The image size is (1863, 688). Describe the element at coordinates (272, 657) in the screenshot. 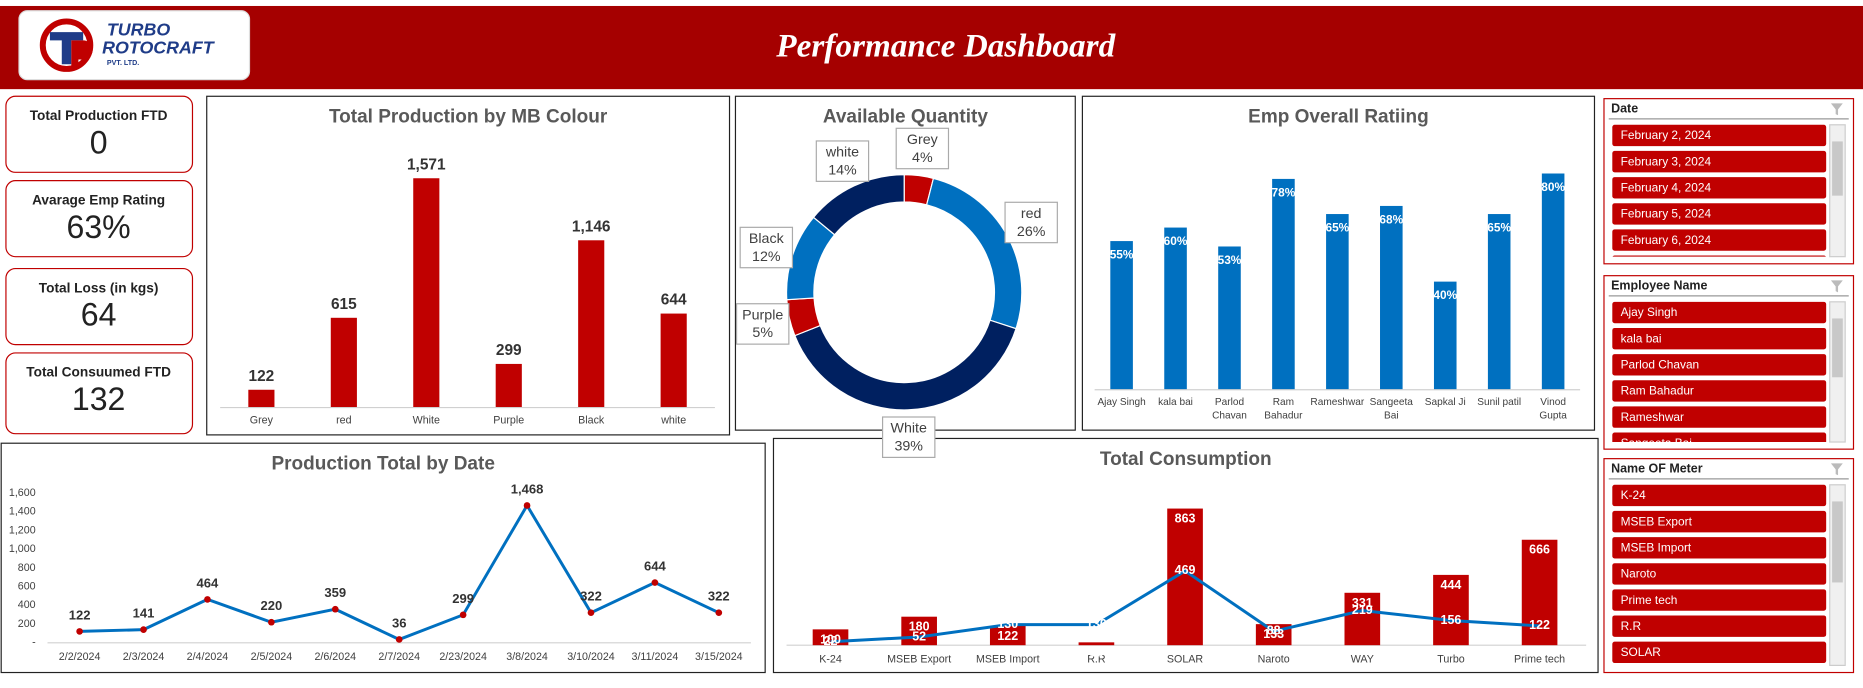

I see `x-tick-label: 2/5/2024` at that location.